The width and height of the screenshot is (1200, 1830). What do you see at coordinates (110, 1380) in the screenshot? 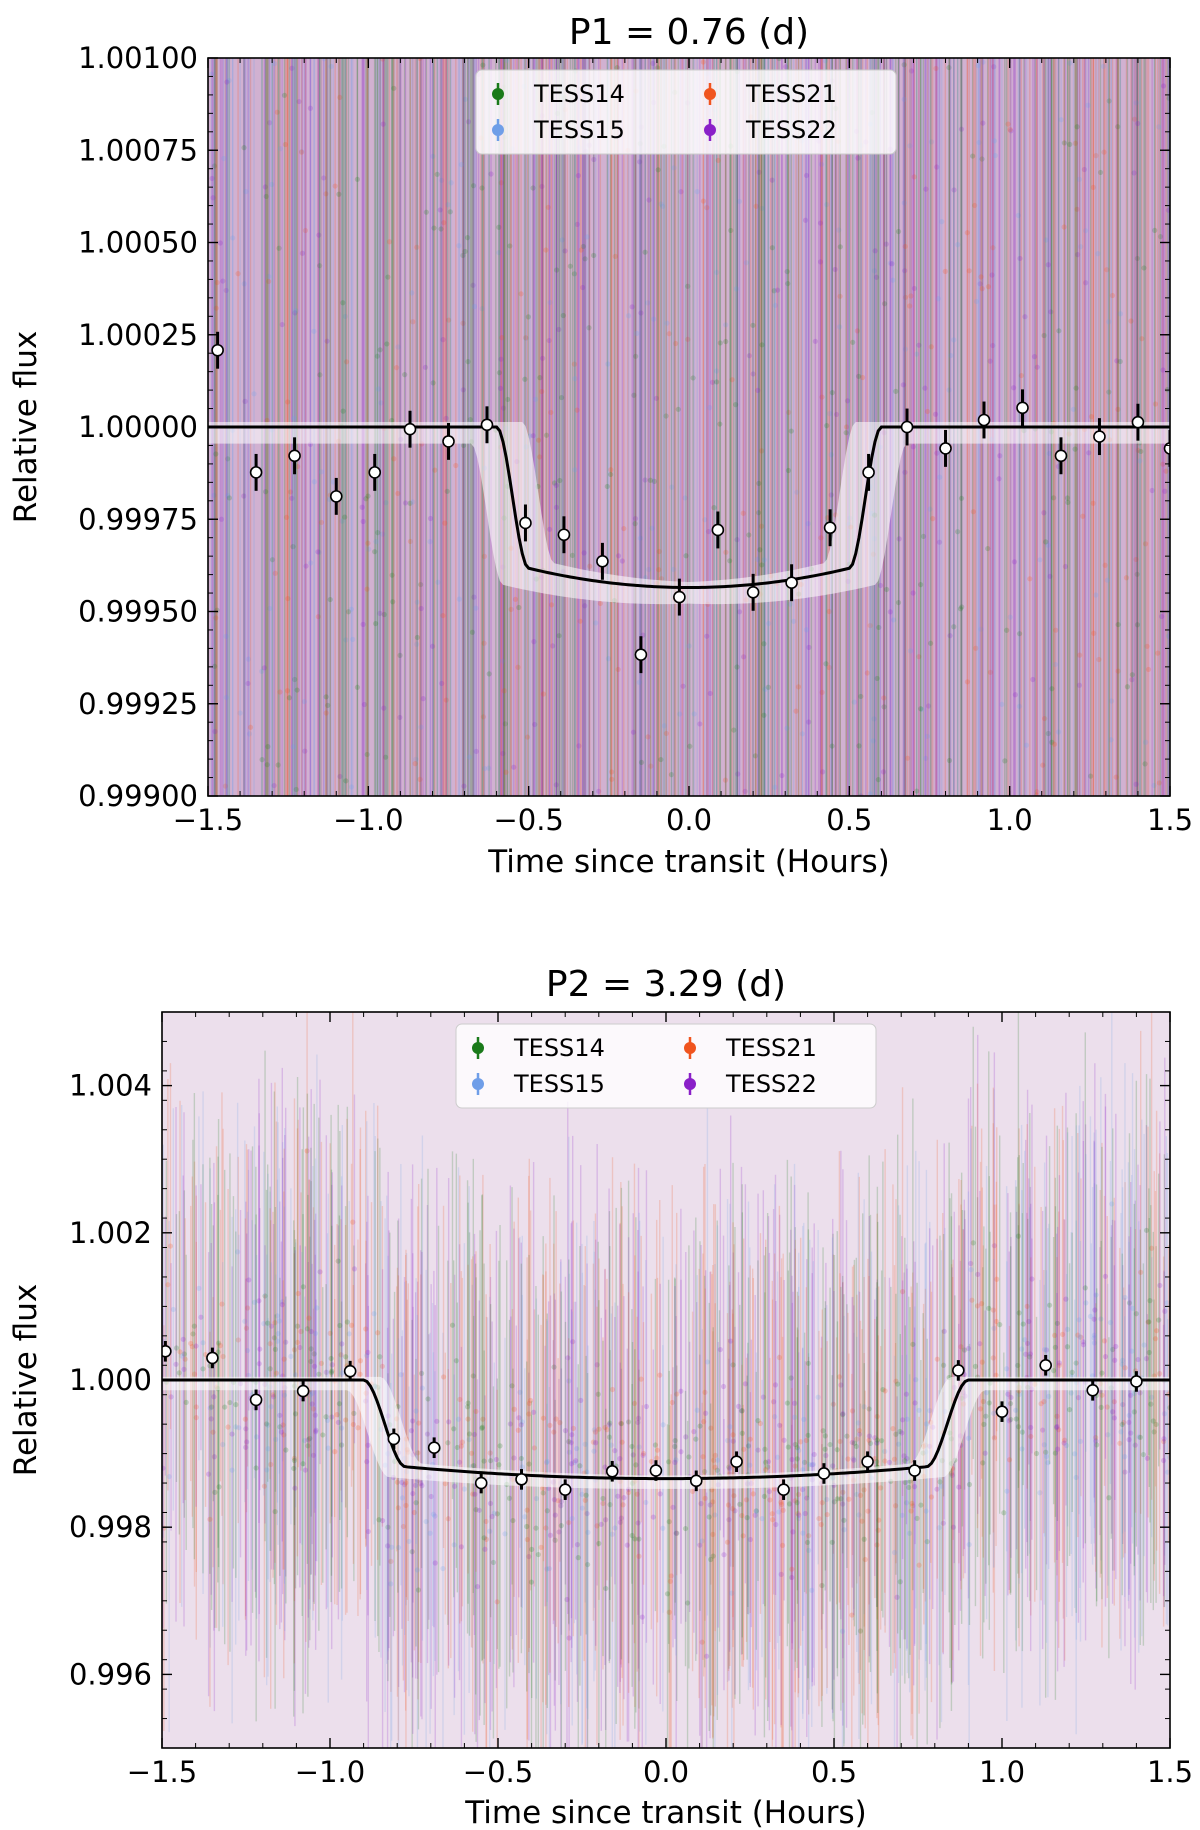
I see `y-tick-label: 1.000` at bounding box center [110, 1380].